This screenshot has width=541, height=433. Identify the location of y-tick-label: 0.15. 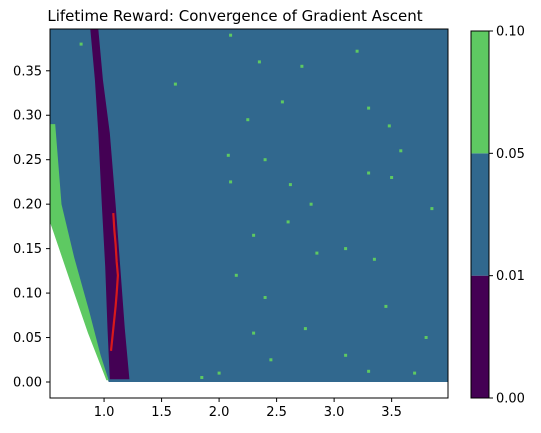
(27, 249).